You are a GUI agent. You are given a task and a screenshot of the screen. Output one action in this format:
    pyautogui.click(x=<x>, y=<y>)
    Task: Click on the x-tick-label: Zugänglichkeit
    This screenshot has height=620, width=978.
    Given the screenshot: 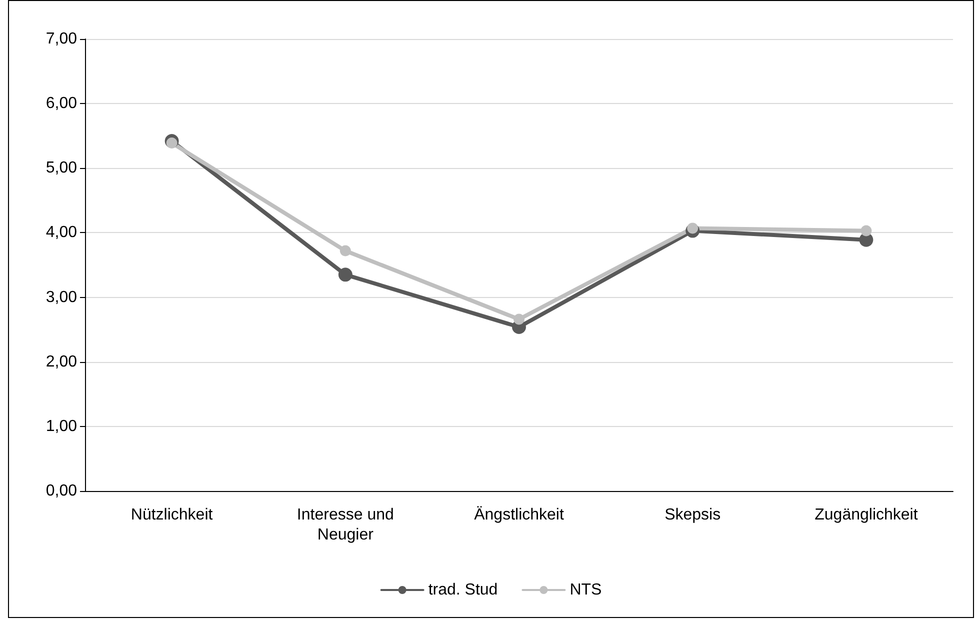 What is the action you would take?
    pyautogui.click(x=866, y=515)
    